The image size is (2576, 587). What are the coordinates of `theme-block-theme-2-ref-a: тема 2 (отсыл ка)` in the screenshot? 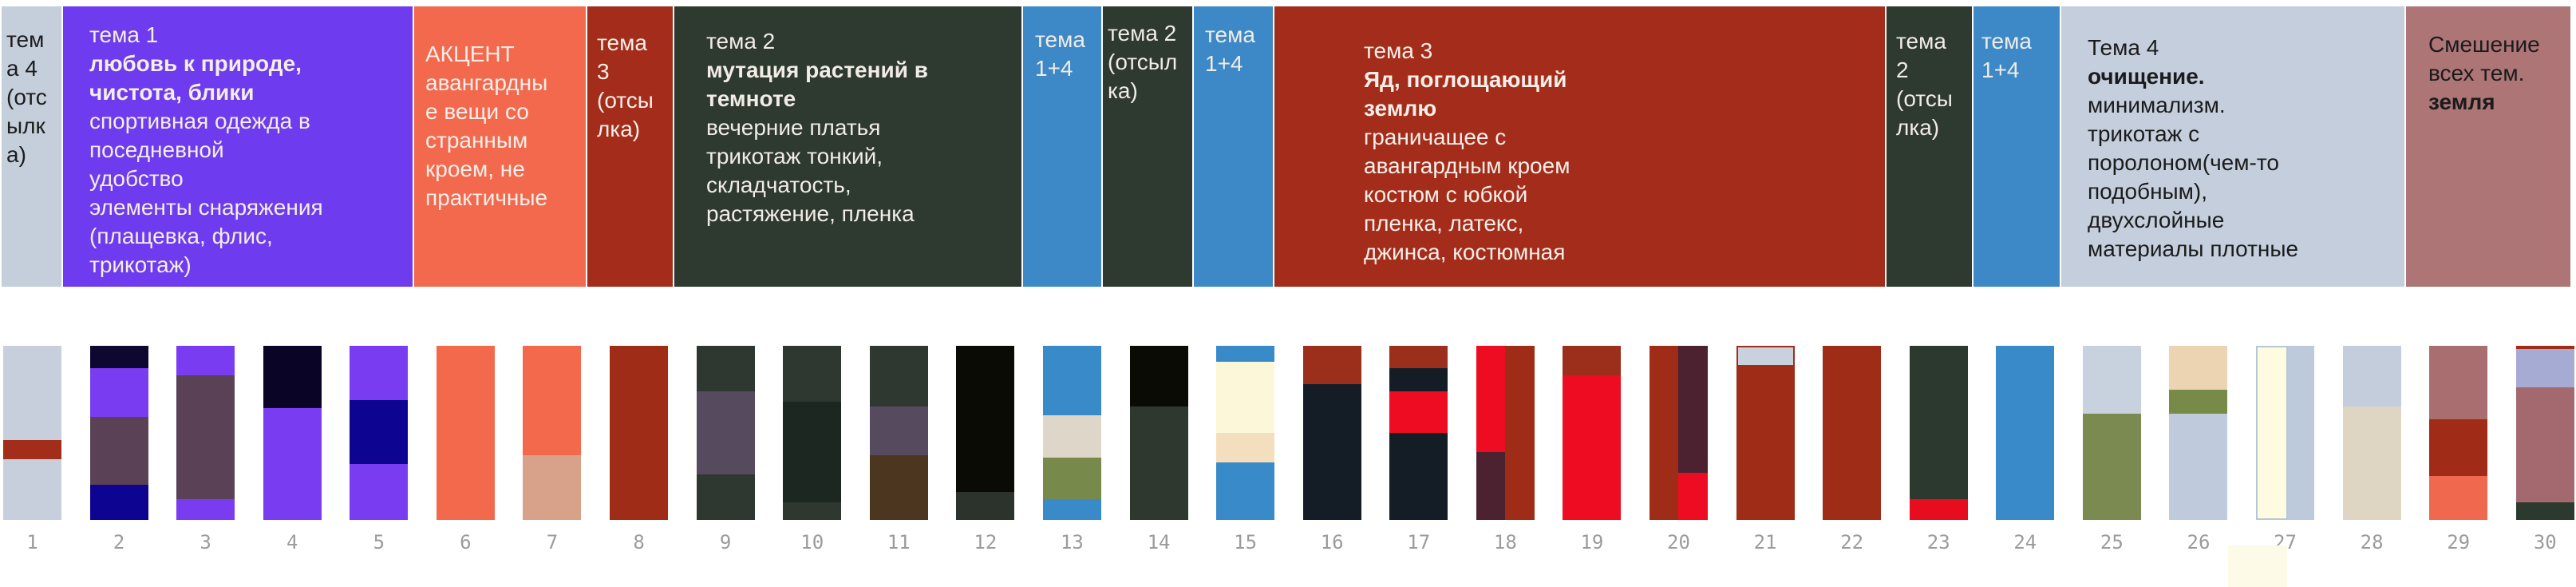 It's located at (1147, 146).